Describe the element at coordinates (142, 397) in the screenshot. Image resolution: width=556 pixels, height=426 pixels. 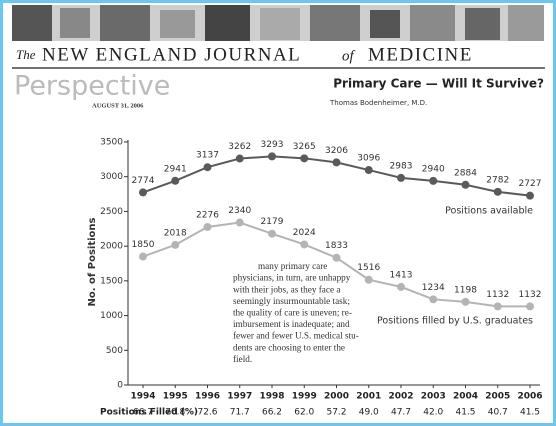
I see `x-tick-label: 1994` at that location.